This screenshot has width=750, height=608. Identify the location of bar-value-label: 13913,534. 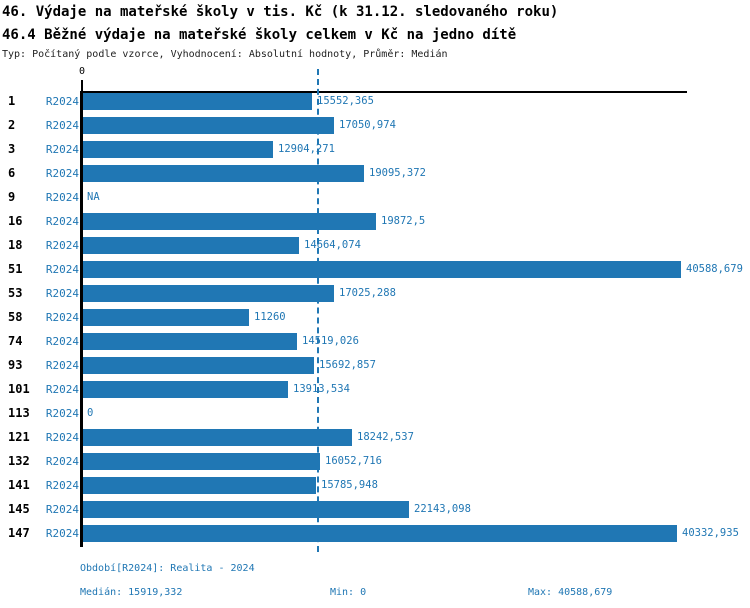
(321, 389).